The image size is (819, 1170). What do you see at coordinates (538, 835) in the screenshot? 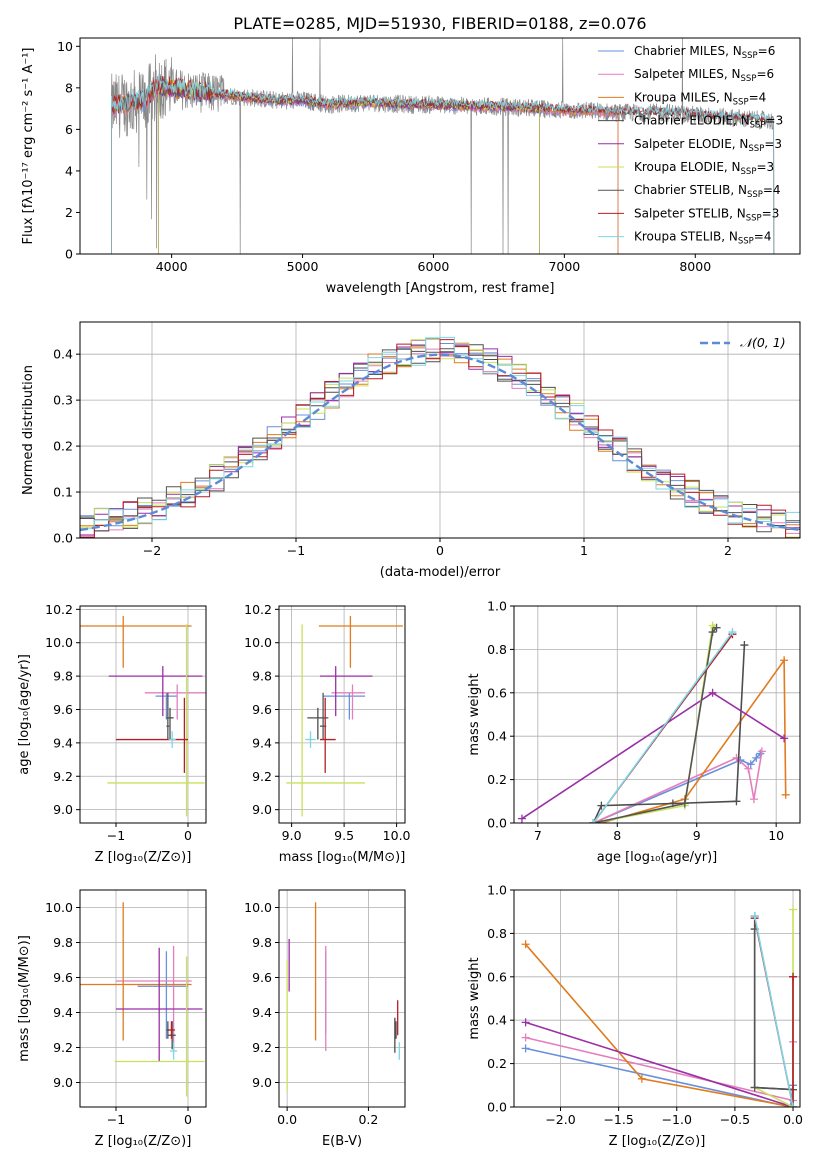
I see `x-tick-label: 7` at bounding box center [538, 835].